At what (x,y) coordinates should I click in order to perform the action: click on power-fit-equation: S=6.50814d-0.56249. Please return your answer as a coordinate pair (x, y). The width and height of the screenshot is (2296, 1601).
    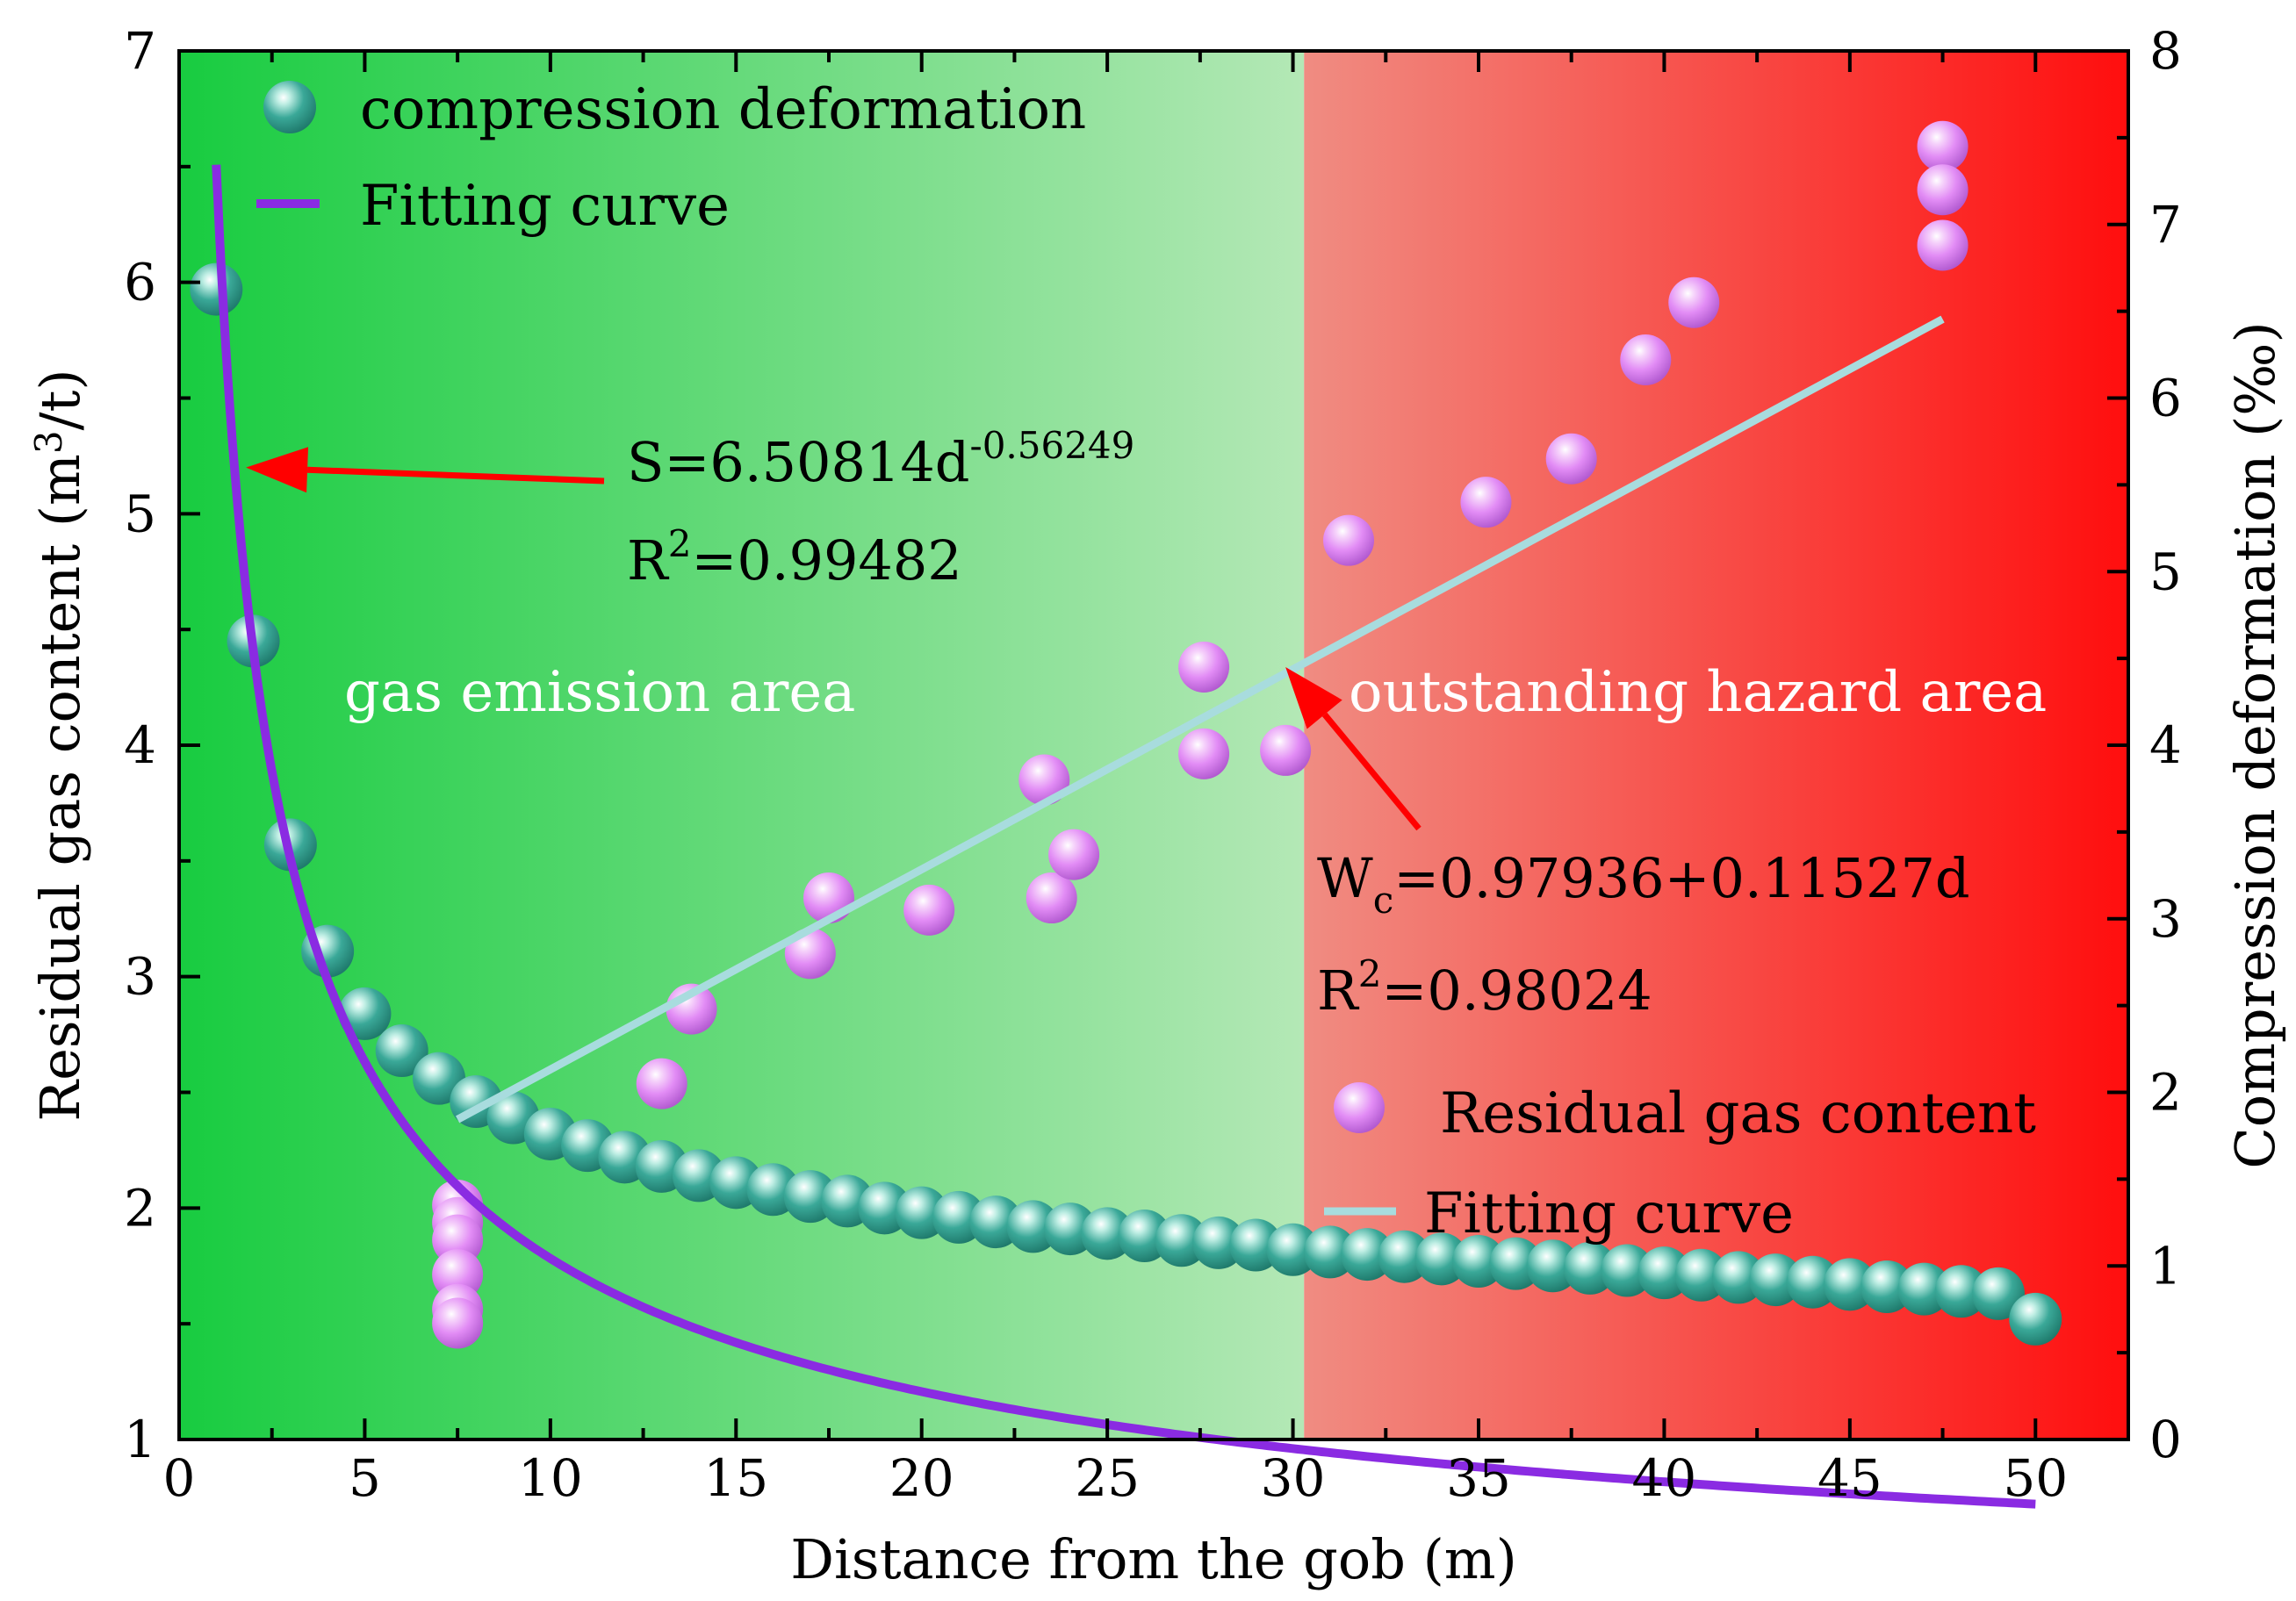
    Looking at the image, I should click on (881, 459).